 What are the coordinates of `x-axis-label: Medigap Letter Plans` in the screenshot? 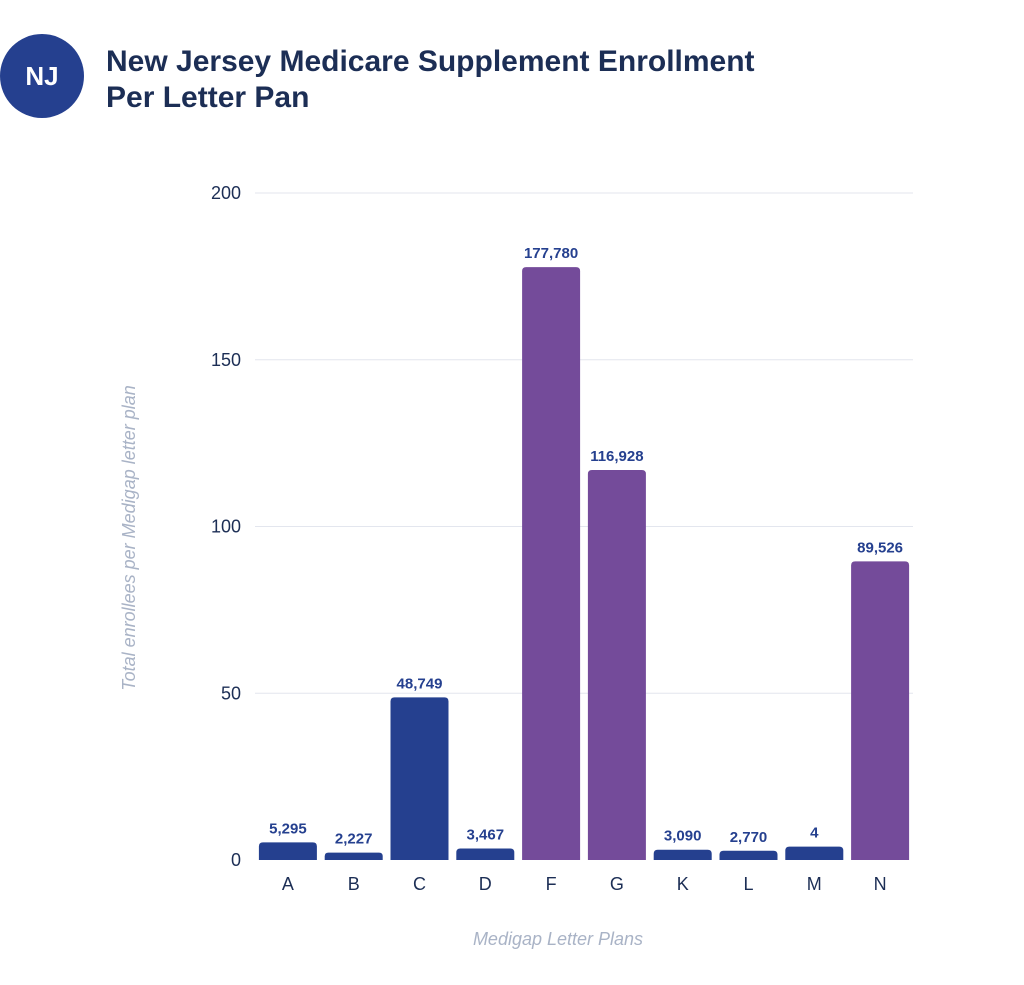 It's located at (558, 939).